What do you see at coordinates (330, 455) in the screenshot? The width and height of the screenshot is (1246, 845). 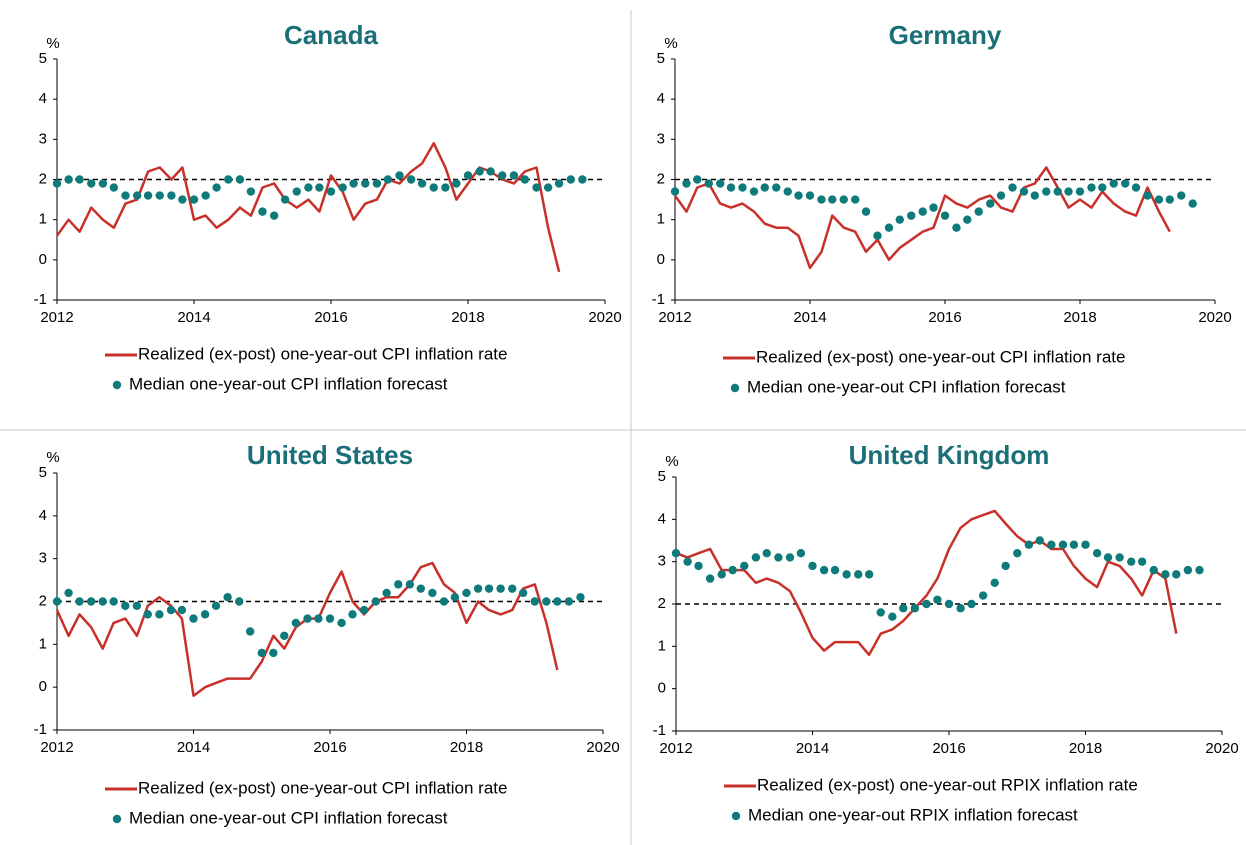 I see `chart-title: United States` at bounding box center [330, 455].